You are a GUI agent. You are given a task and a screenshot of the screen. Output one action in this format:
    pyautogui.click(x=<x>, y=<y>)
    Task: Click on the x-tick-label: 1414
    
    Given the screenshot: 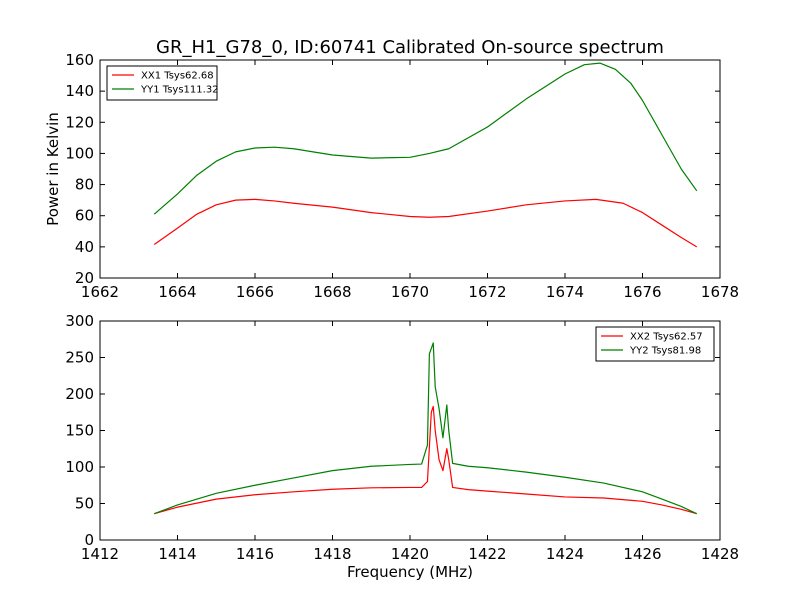 What is the action you would take?
    pyautogui.click(x=177, y=554)
    